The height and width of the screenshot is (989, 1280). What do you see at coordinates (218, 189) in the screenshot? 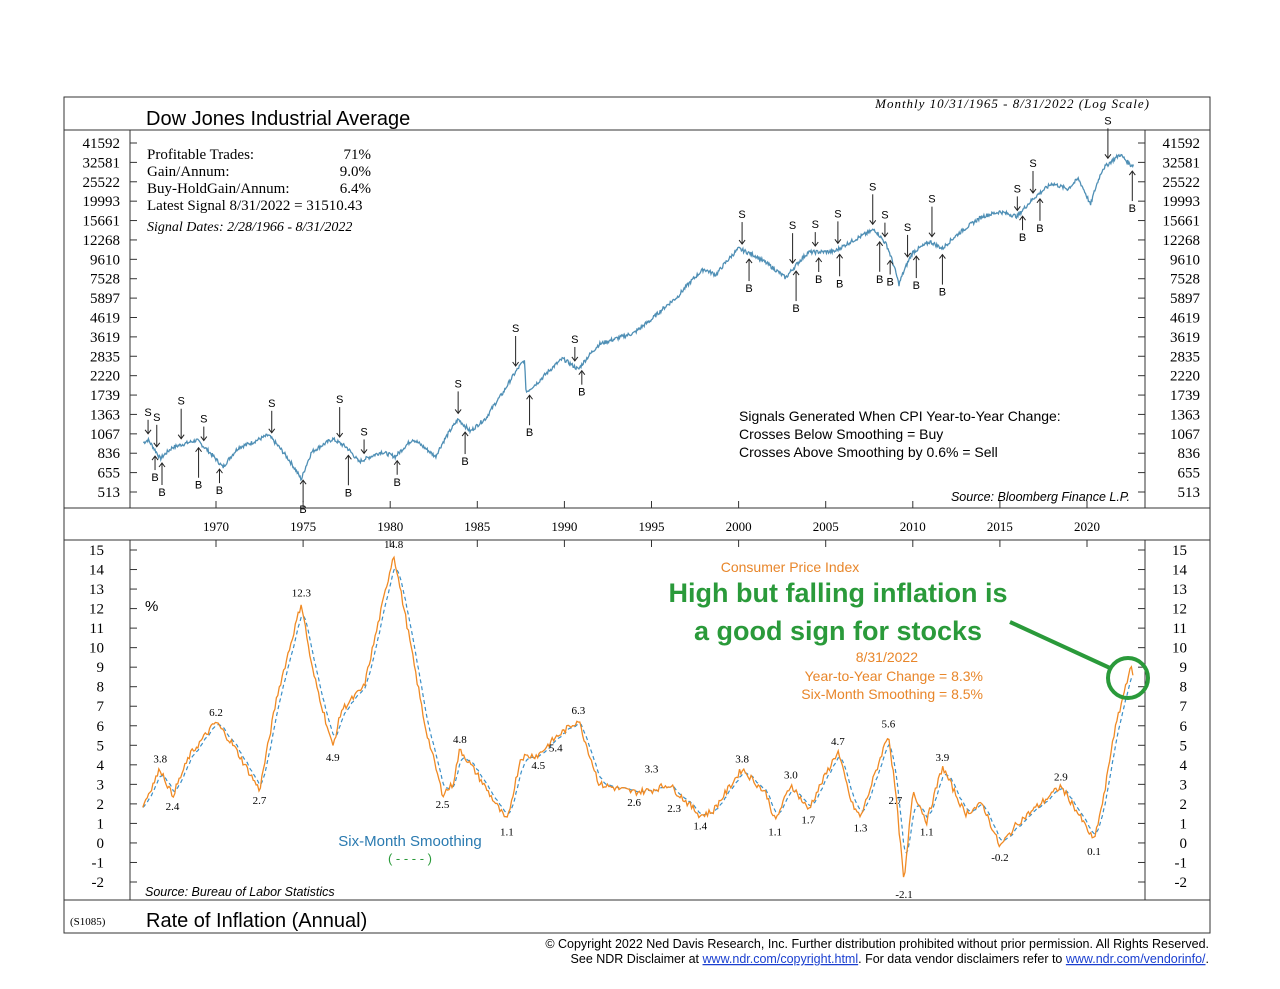
I see `stat-label: Buy-HoldGain/Annum:` at bounding box center [218, 189].